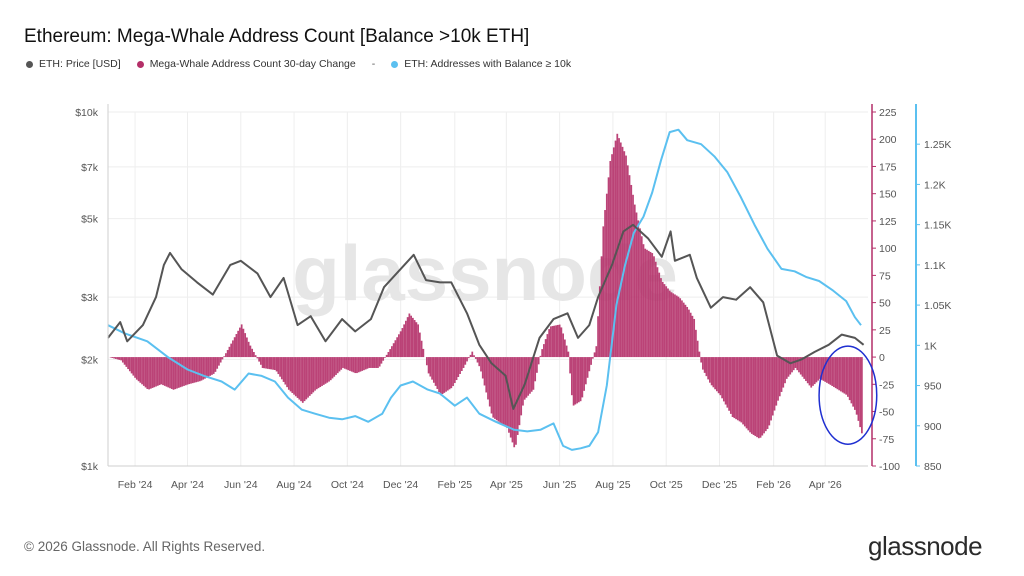 This screenshot has width=1024, height=576. I want to click on copyright: © 2026 Glassnode. All Rights Reserved., so click(145, 546).